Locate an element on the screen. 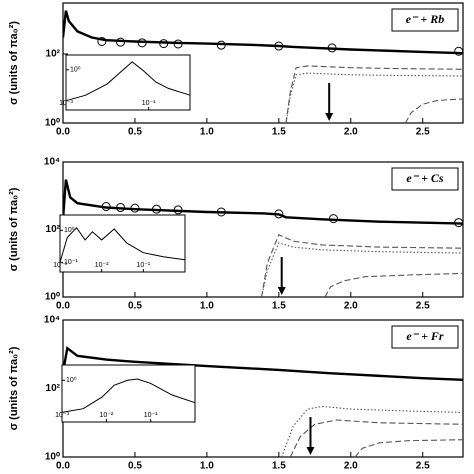 This screenshot has height=474, width=474. legend-label: e⁻ + Fr is located at coordinates (425, 336).